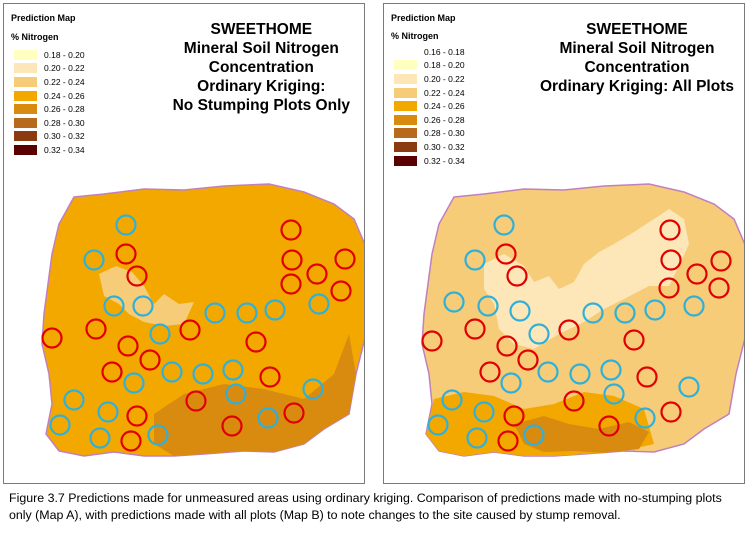 The image size is (750, 551). Describe the element at coordinates (64, 122) in the screenshot. I see `map-a-legend-label: 0.28 - 0.30` at that location.